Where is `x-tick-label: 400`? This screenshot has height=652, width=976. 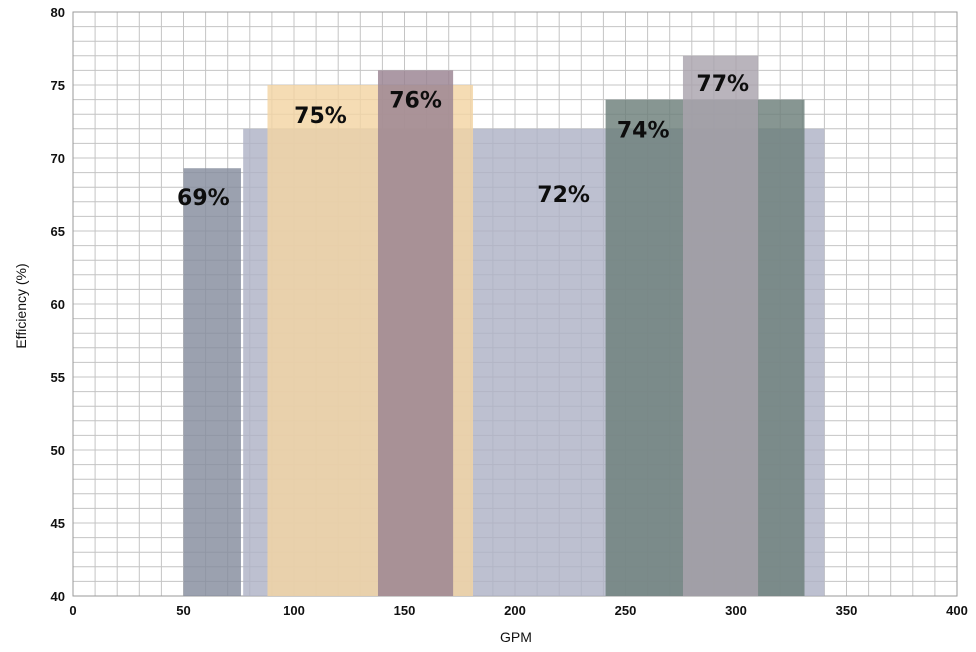 x-tick-label: 400 is located at coordinates (957, 610).